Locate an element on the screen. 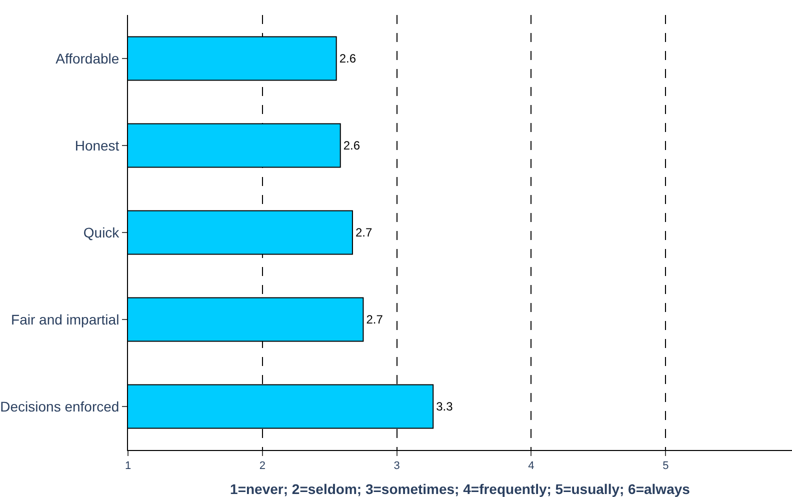 This screenshot has width=792, height=497. x-tick-label: 3 is located at coordinates (397, 466).